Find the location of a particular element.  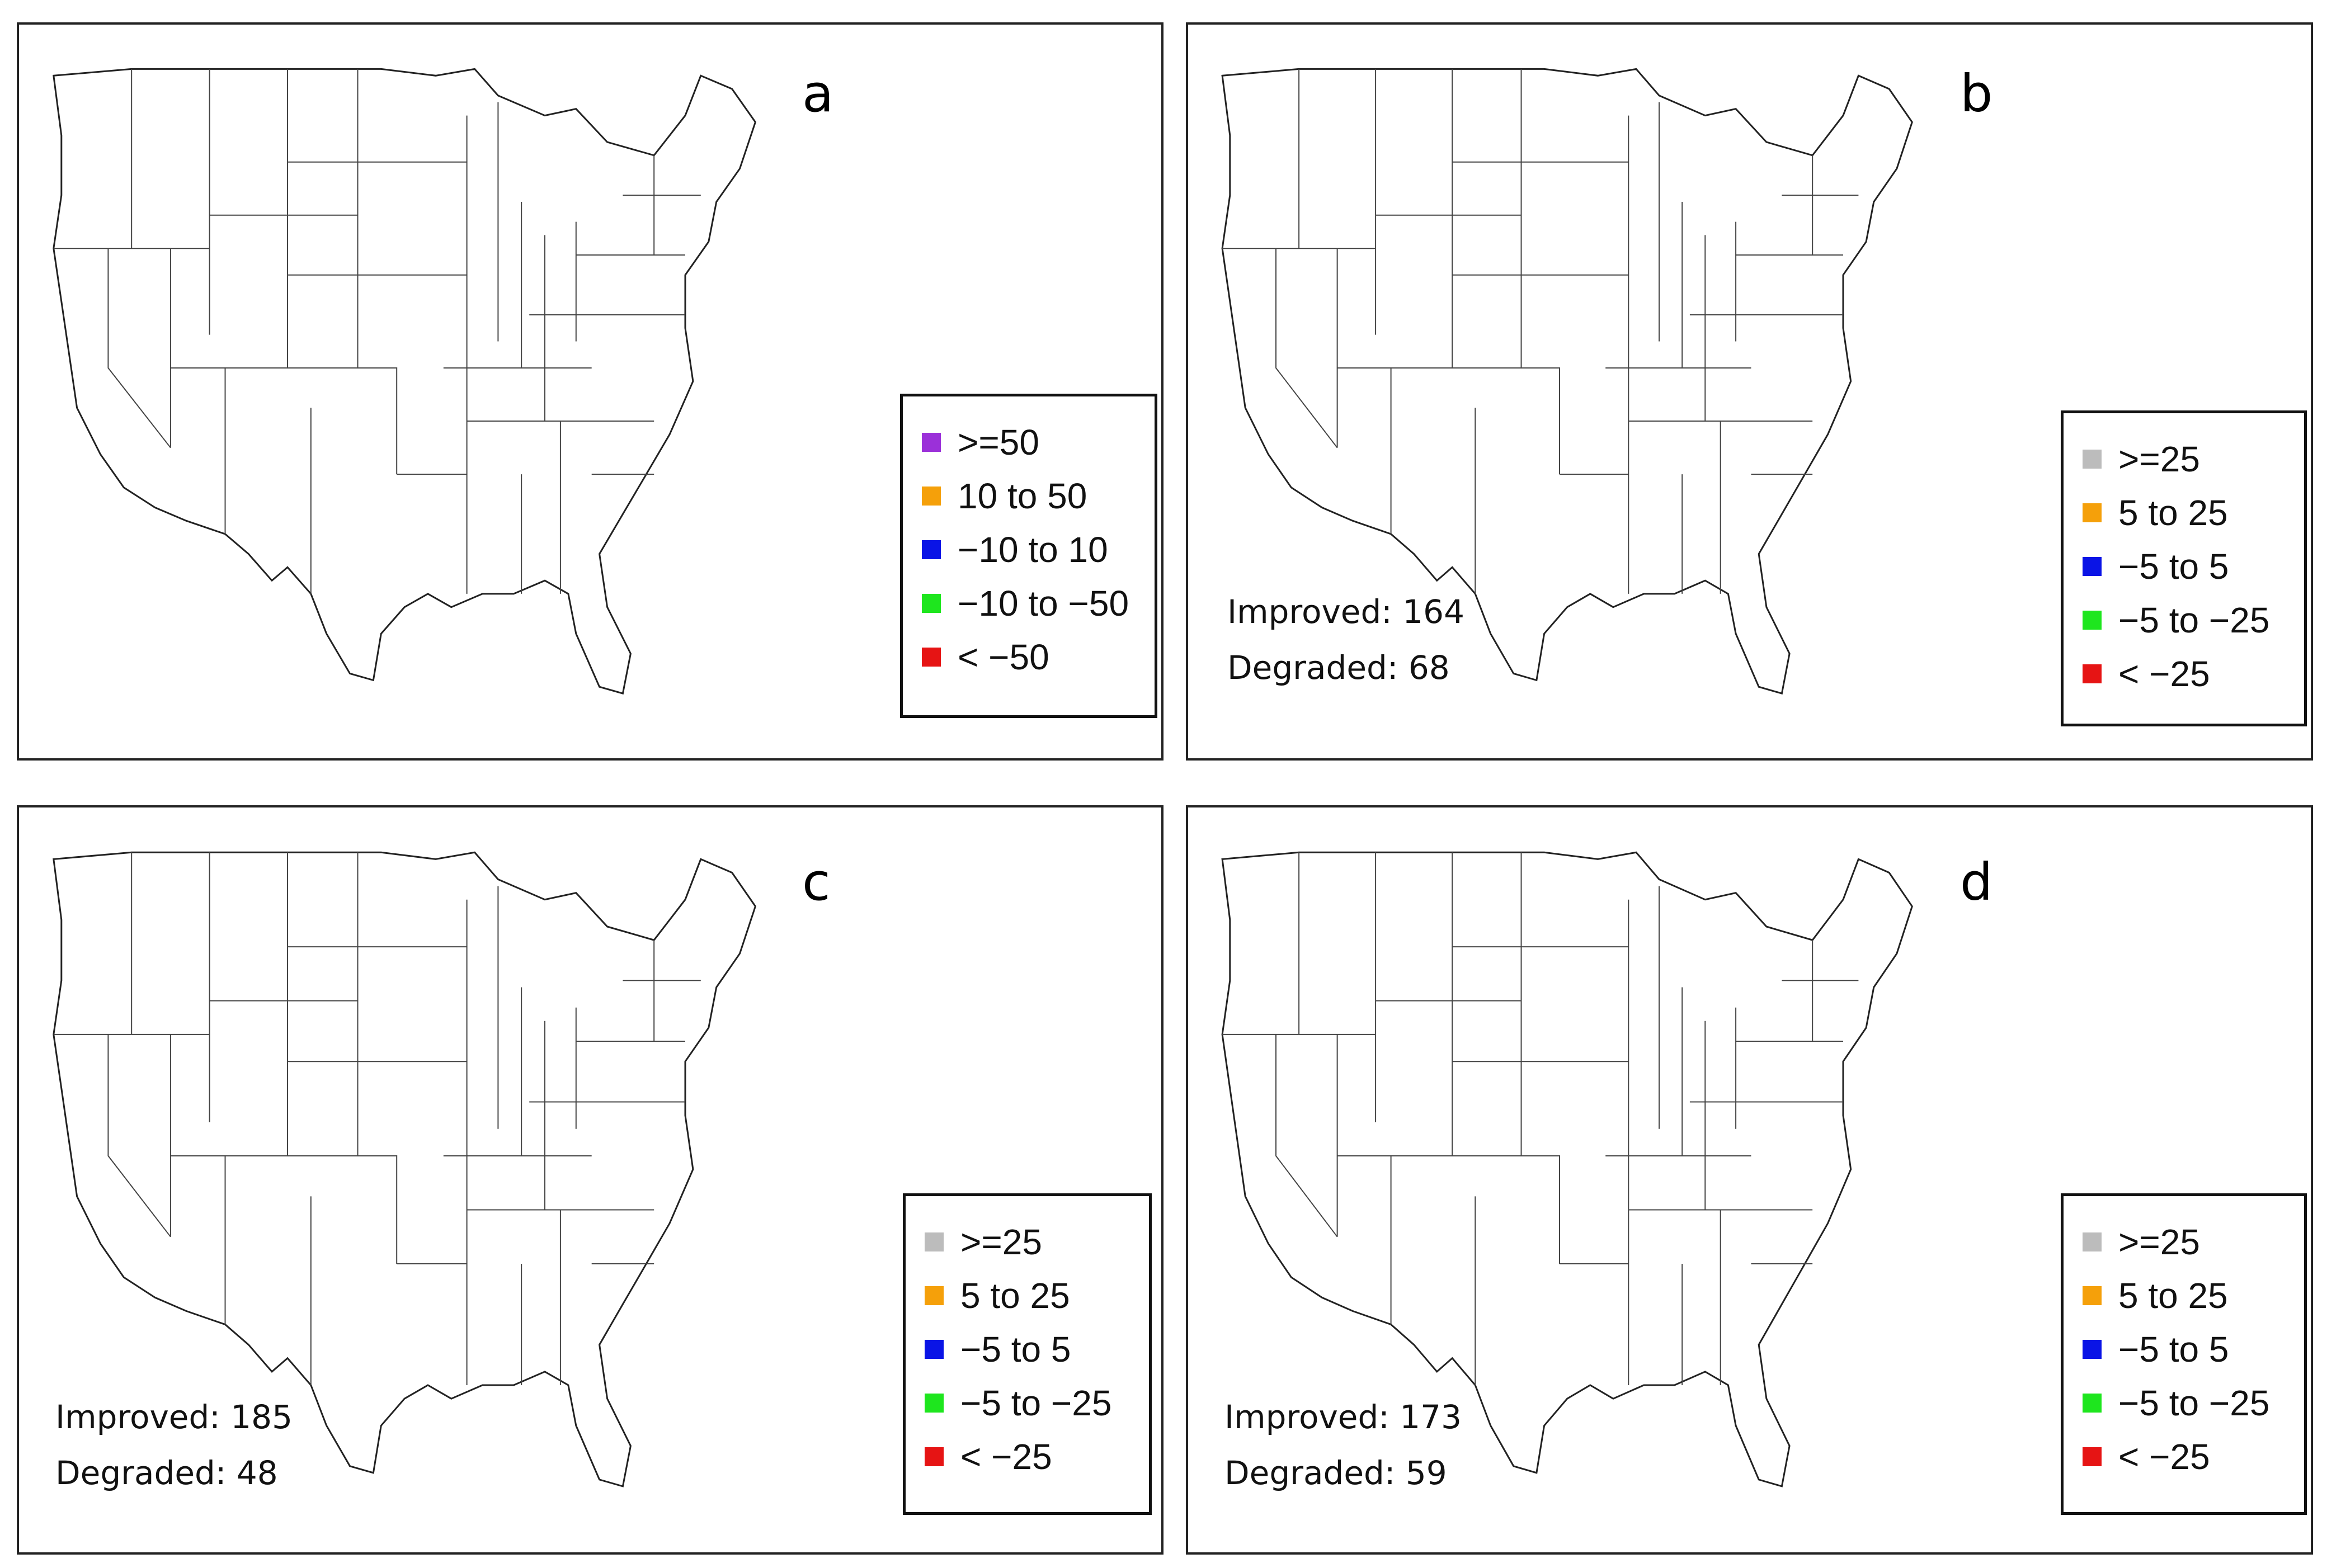

legend-item: >=50 is located at coordinates (1038, 442).